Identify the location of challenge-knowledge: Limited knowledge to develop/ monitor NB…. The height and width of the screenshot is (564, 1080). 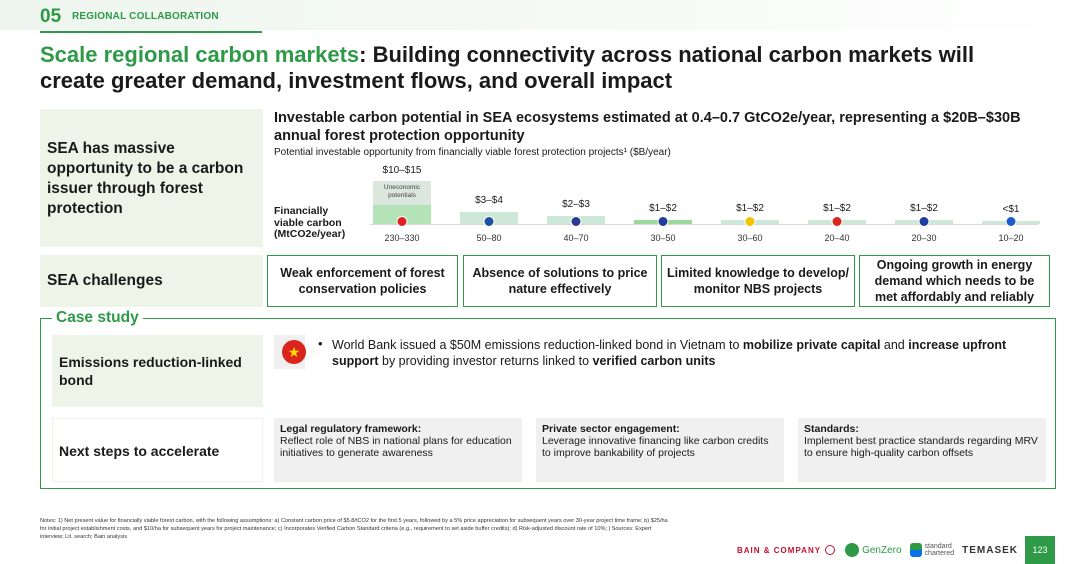
(758, 281).